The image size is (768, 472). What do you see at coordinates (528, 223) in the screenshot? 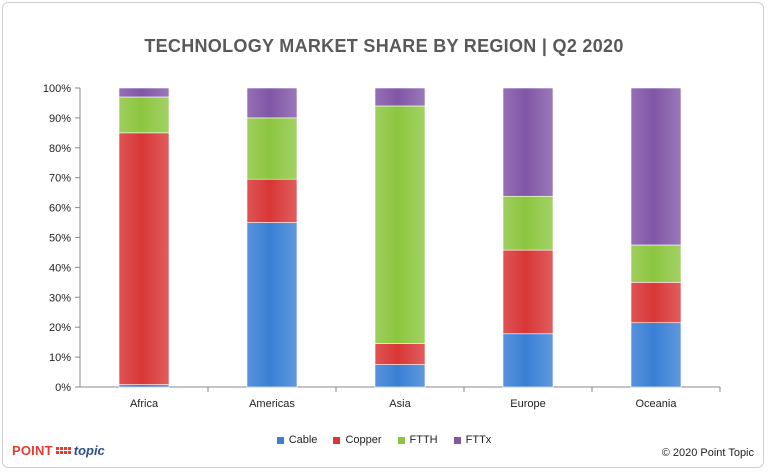
I see `bar-ftth-europe` at bounding box center [528, 223].